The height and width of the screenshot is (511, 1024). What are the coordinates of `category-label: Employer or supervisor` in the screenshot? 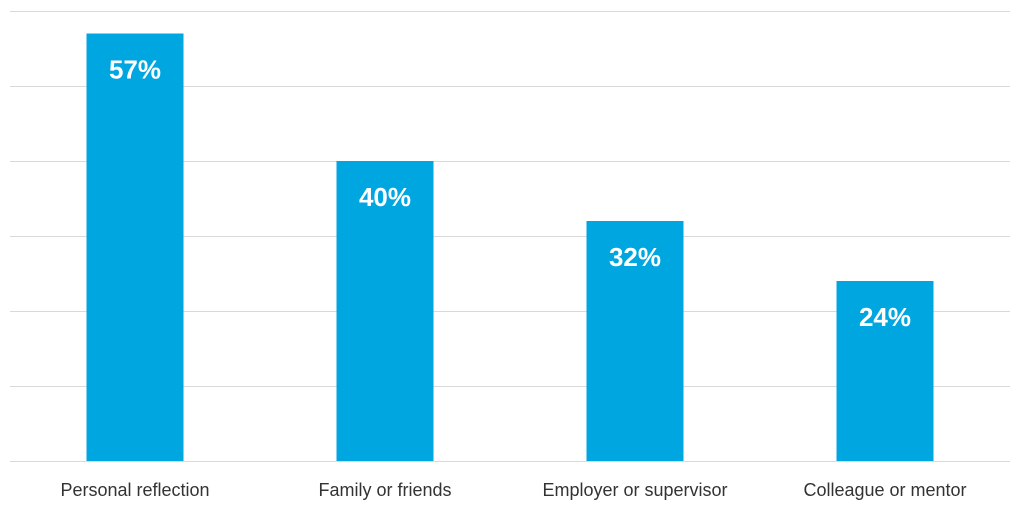 It's located at (634, 490).